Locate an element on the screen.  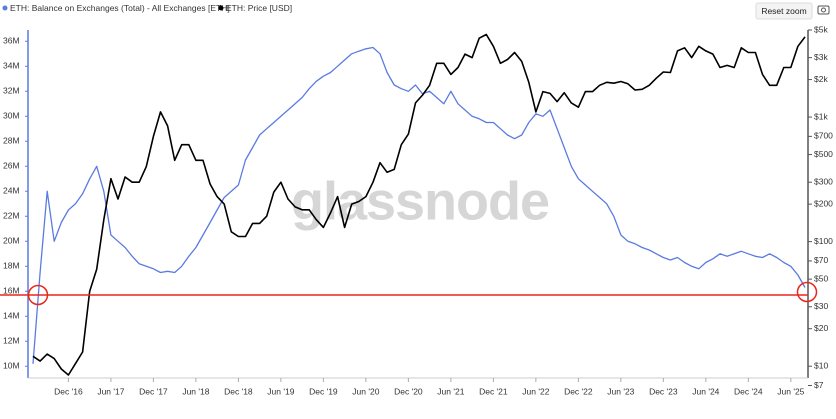
y2-tick-label: $2k is located at coordinates (821, 79).